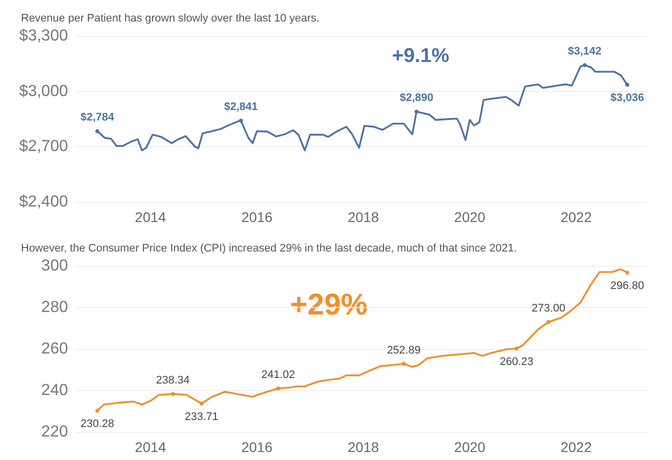  Describe the element at coordinates (54, 349) in the screenshot. I see `y-tick-label: 260` at that location.